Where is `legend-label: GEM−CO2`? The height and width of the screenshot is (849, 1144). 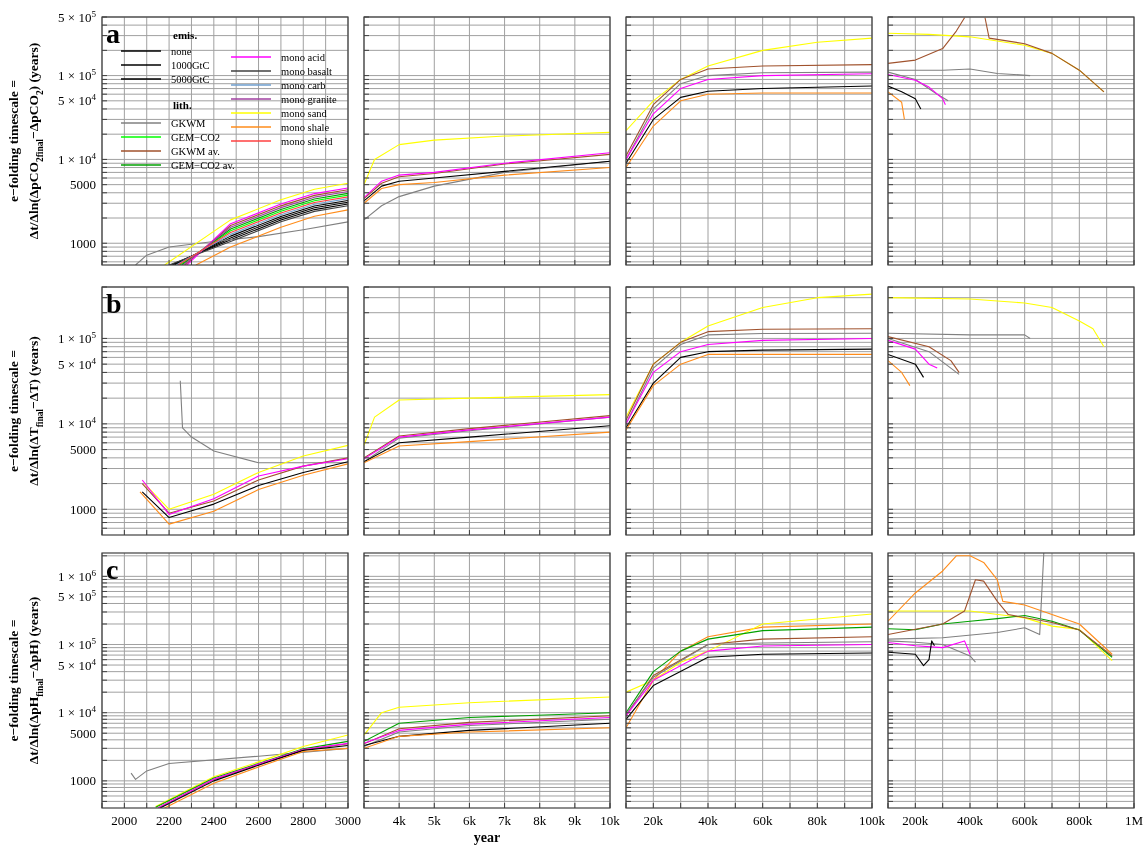 legend-label: GEM−CO2 is located at coordinates (196, 137).